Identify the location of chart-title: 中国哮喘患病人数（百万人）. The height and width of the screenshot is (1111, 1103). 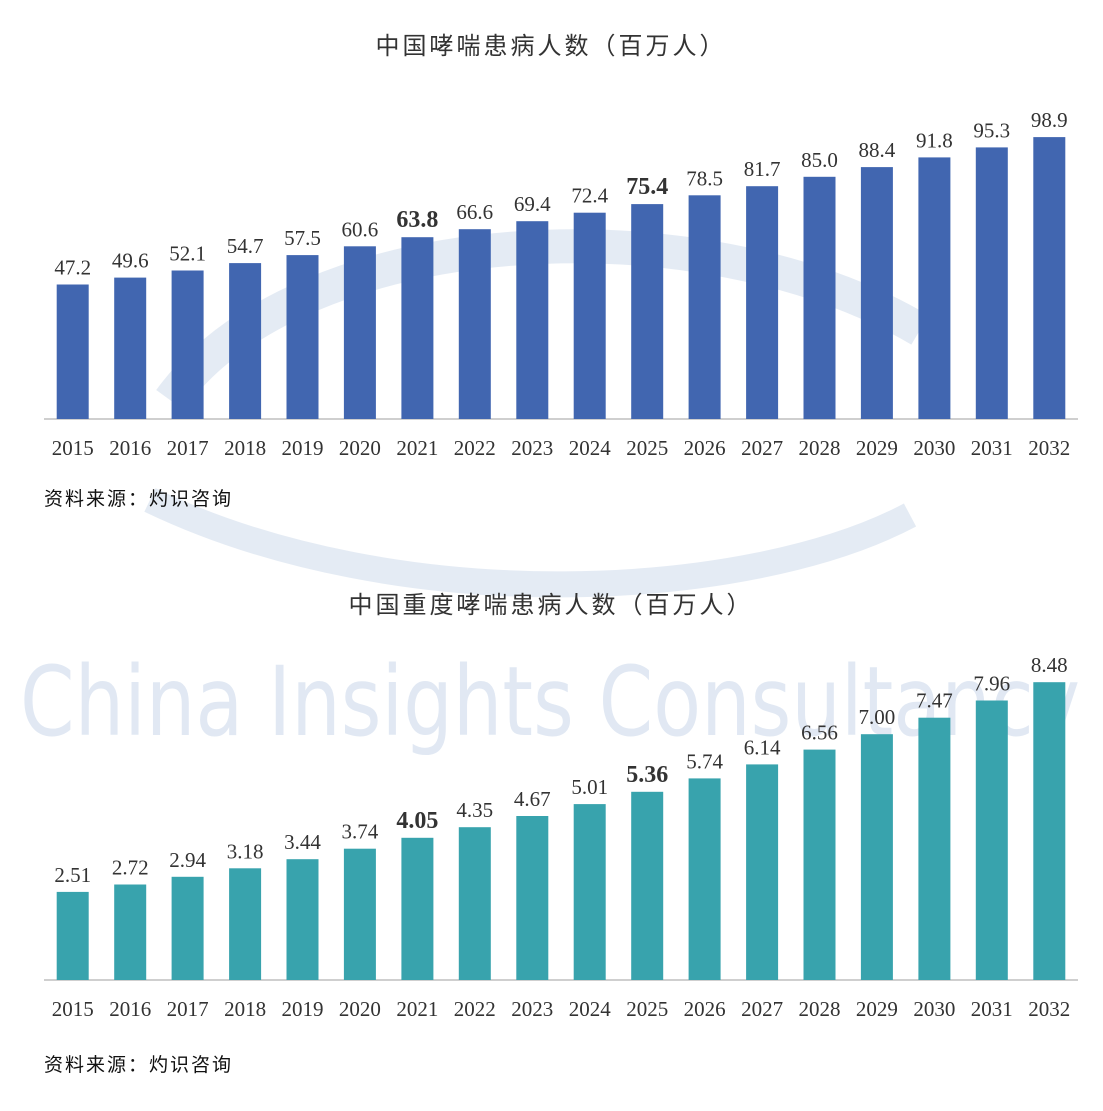
(551, 46).